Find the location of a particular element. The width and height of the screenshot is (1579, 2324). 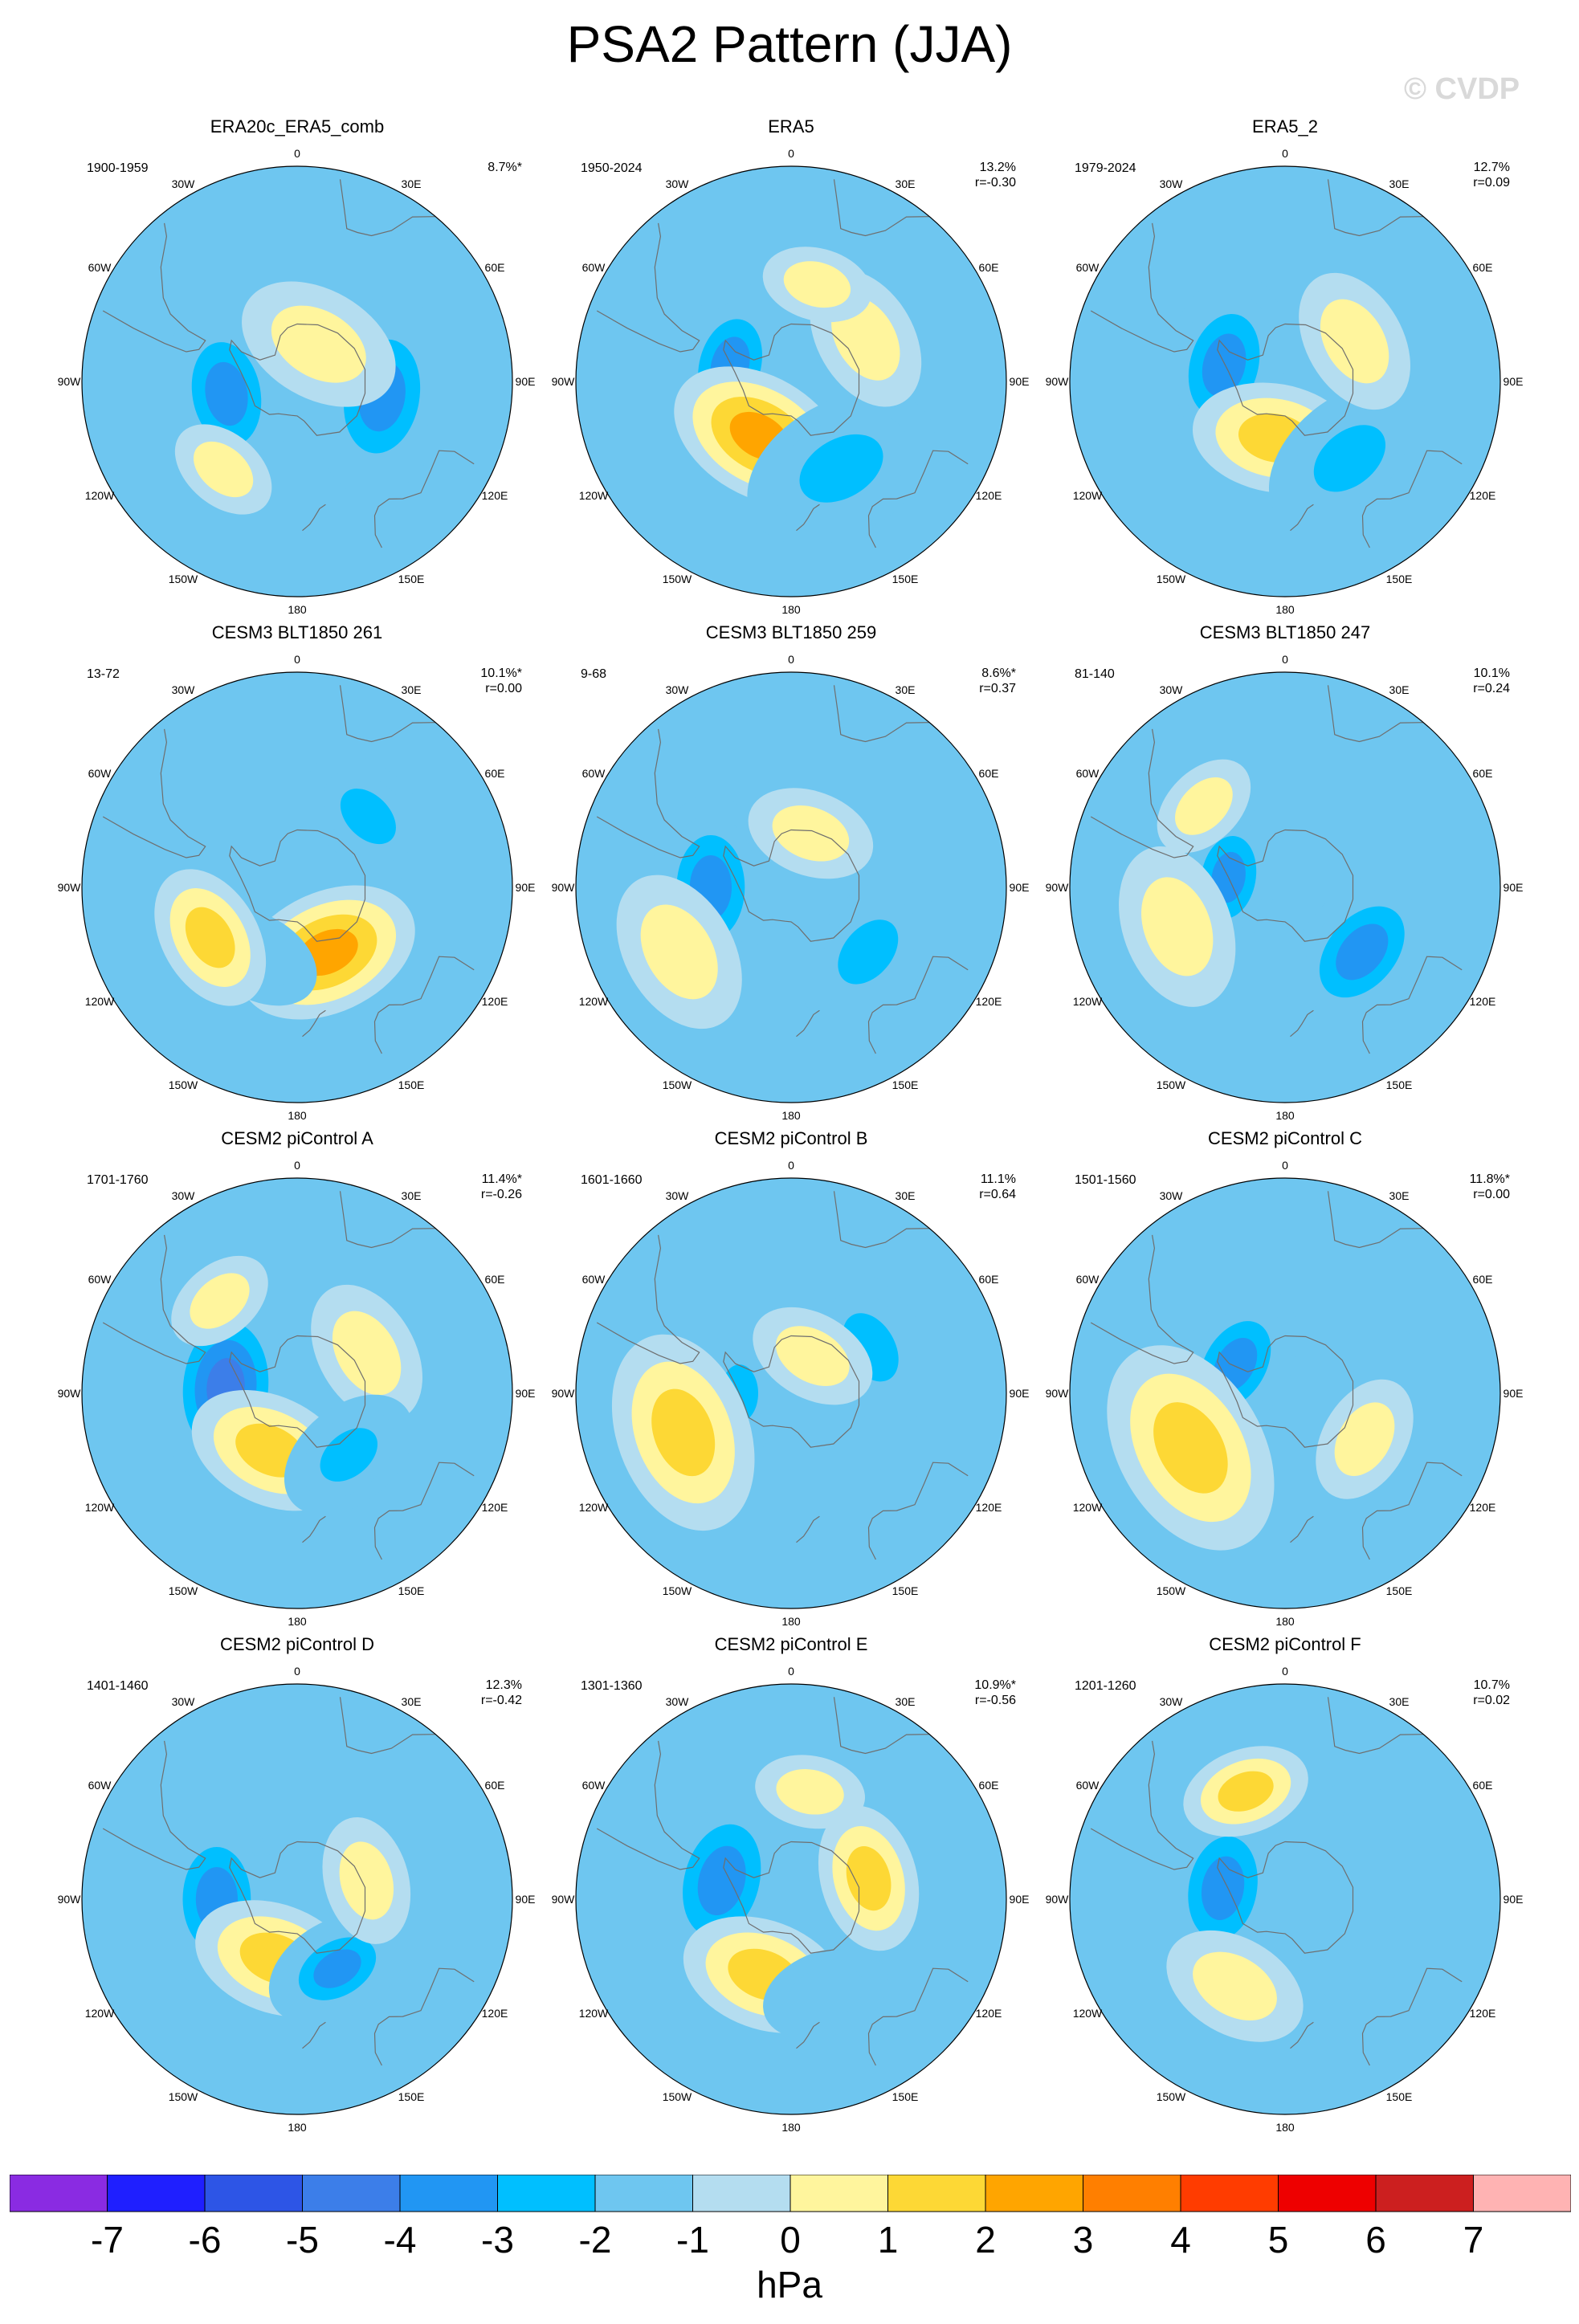

watermark: © CVDP is located at coordinates (1462, 89).